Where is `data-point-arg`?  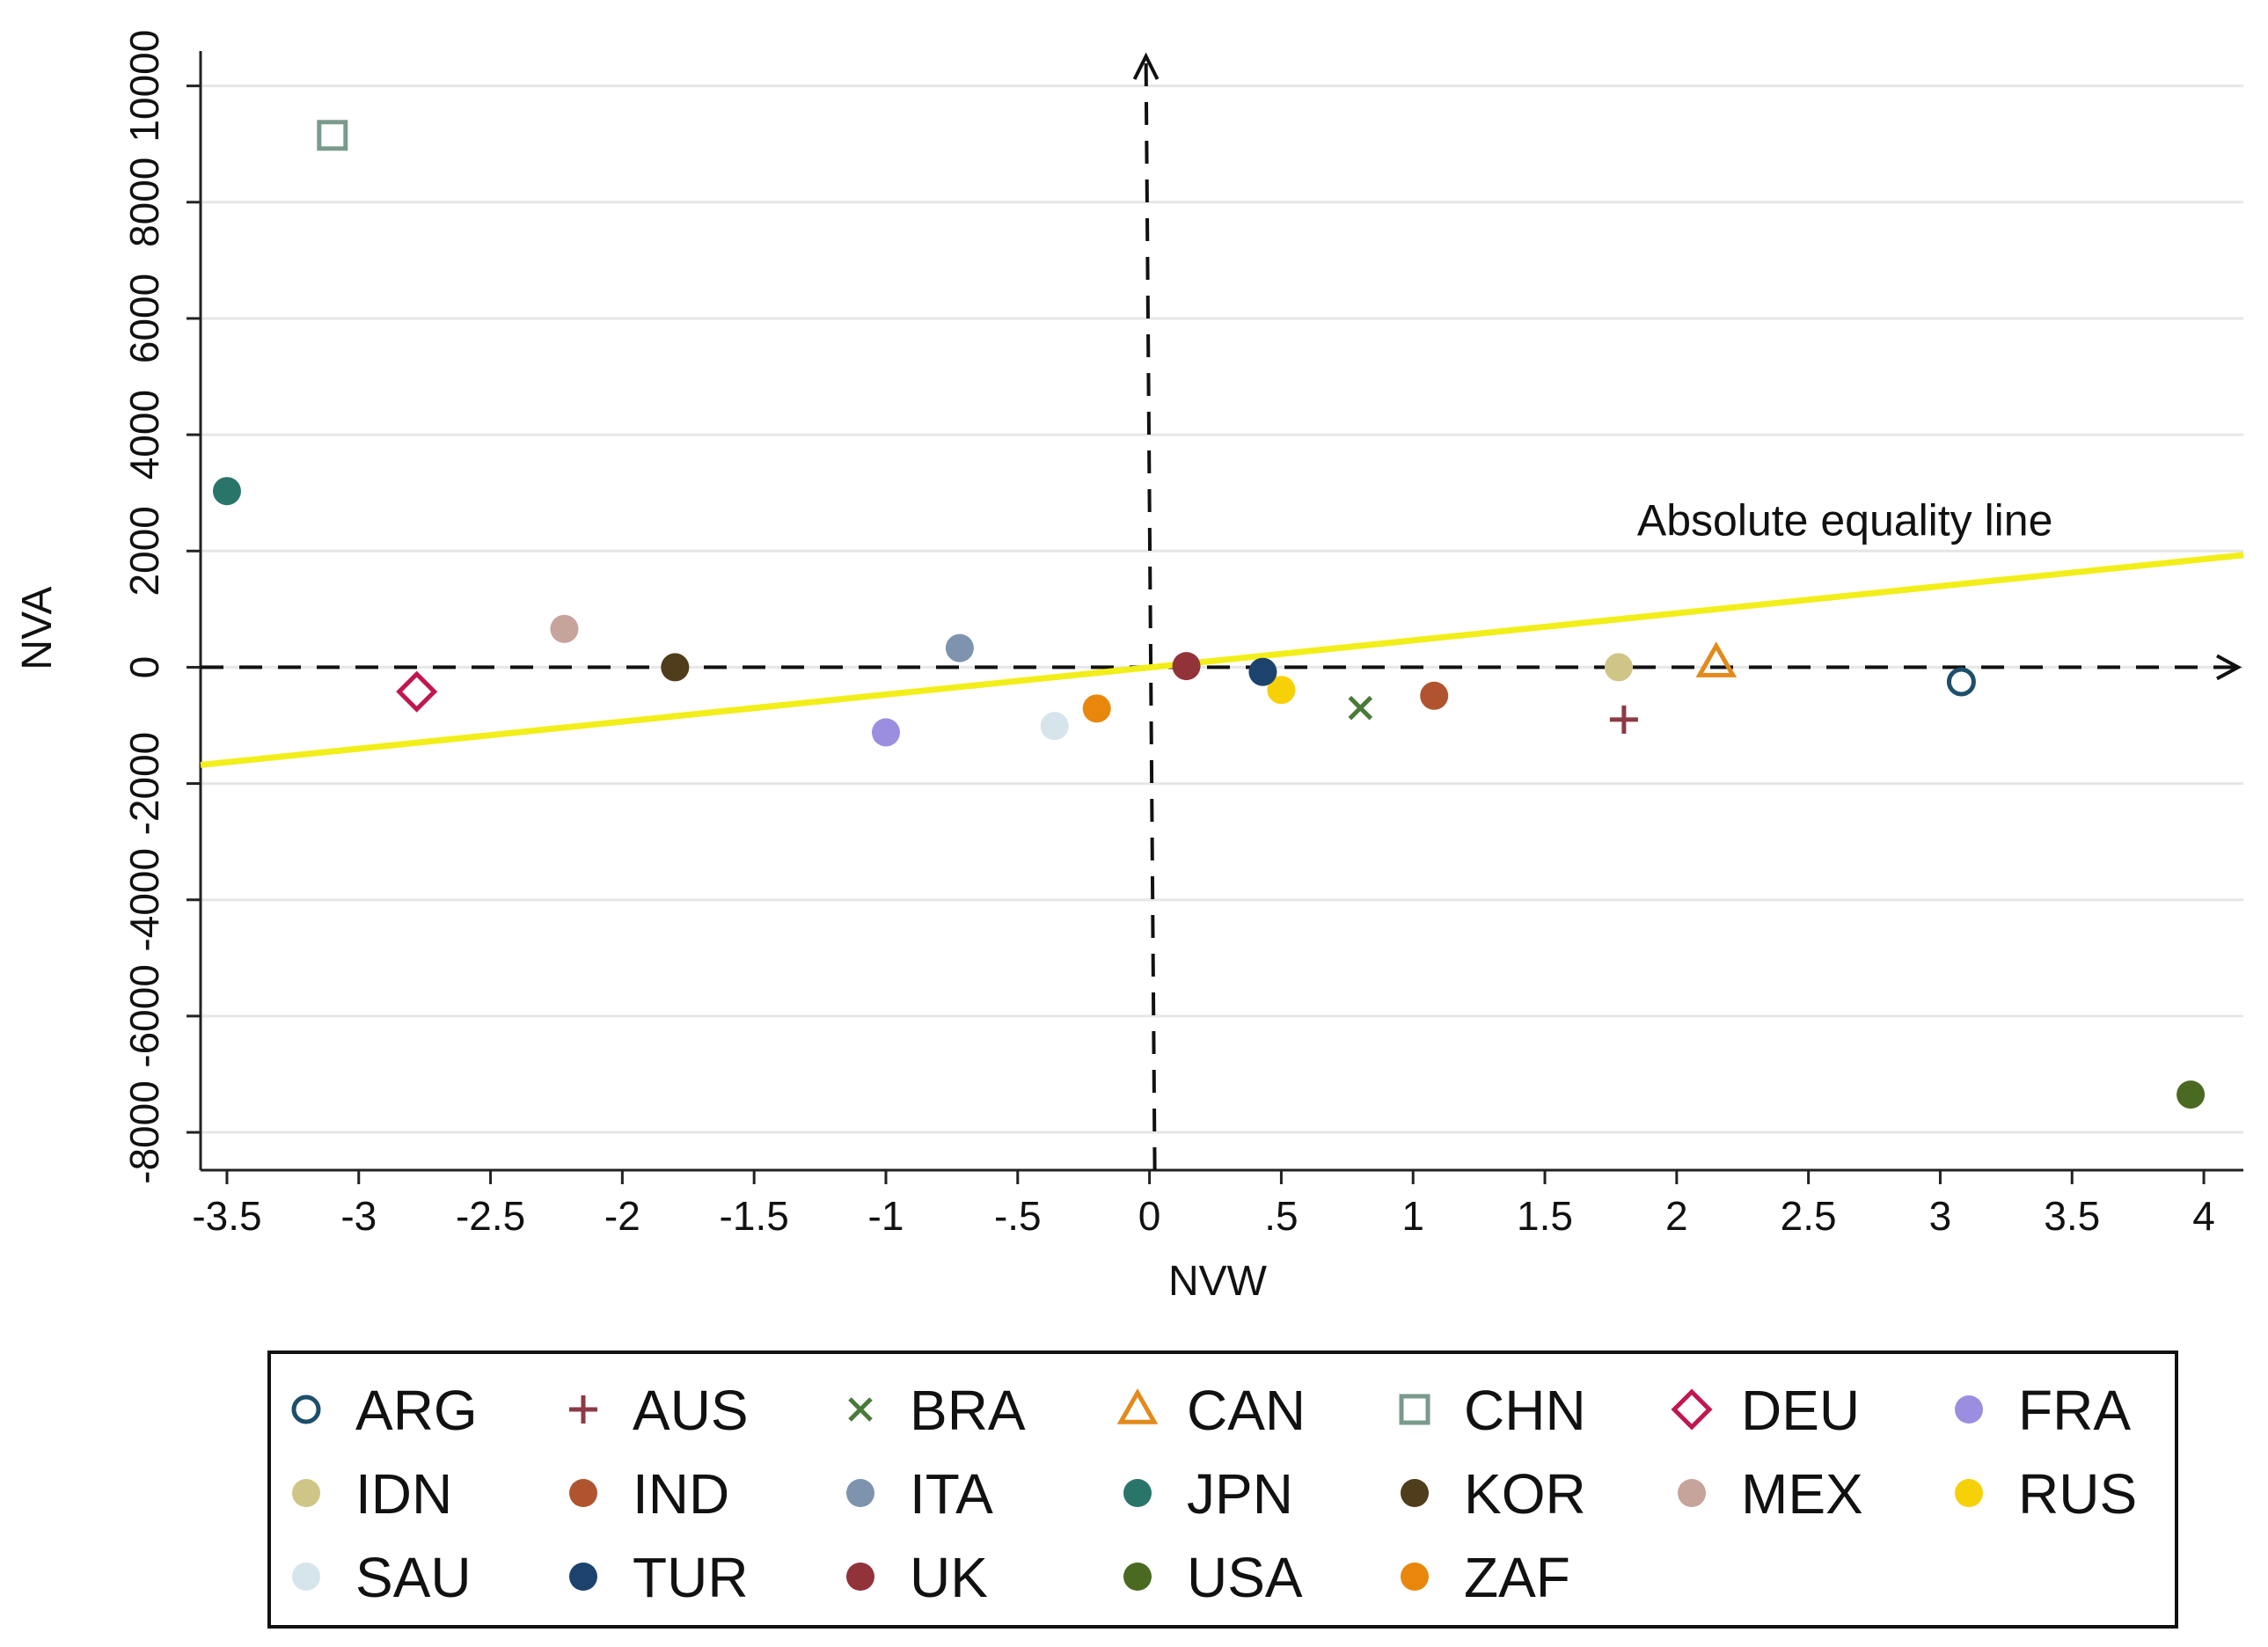
data-point-arg is located at coordinates (1961, 682).